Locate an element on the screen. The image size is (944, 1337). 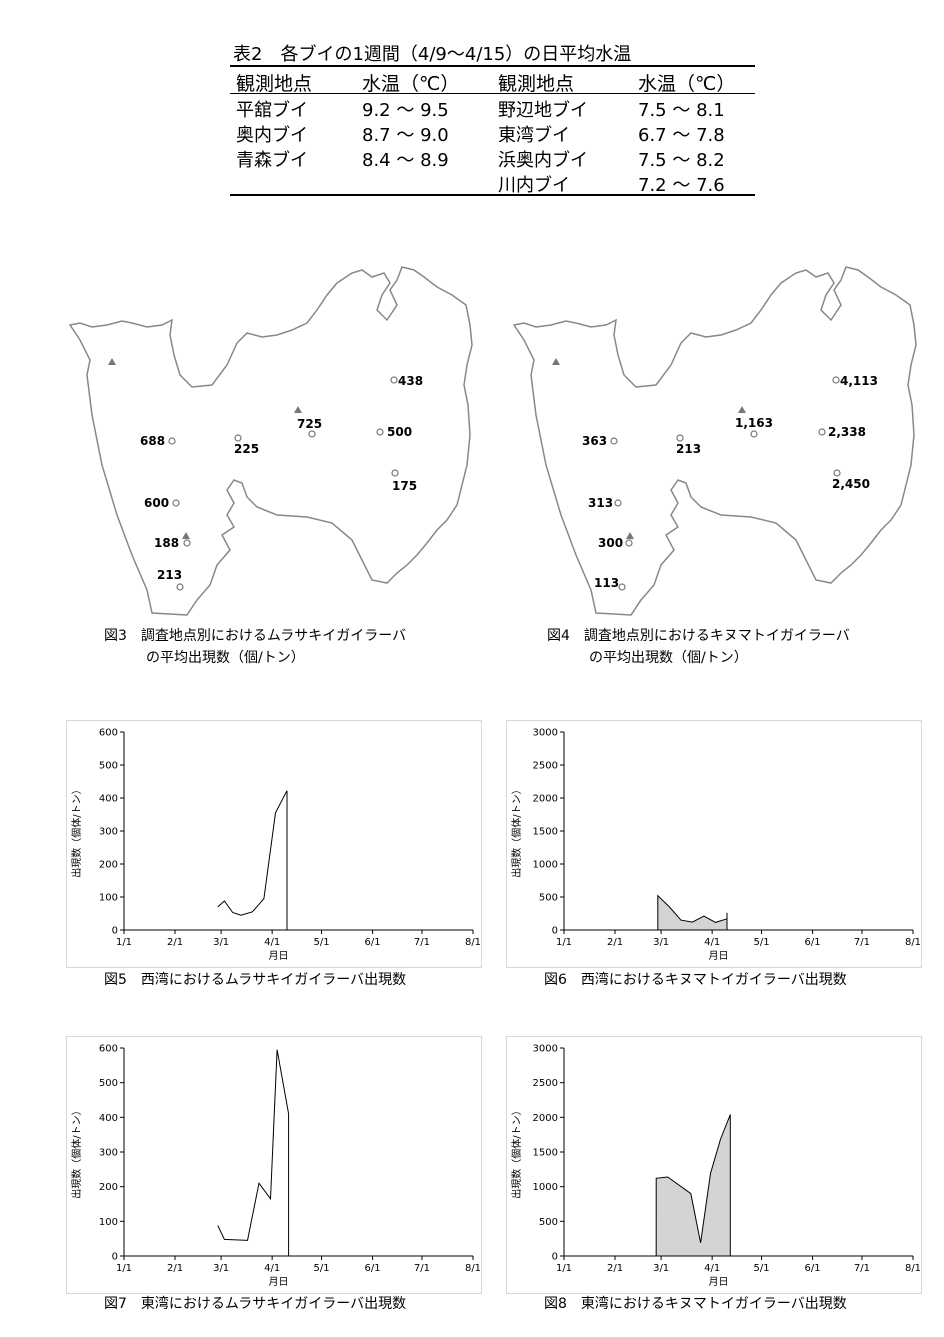
map-label: 1,163 is located at coordinates (754, 423).